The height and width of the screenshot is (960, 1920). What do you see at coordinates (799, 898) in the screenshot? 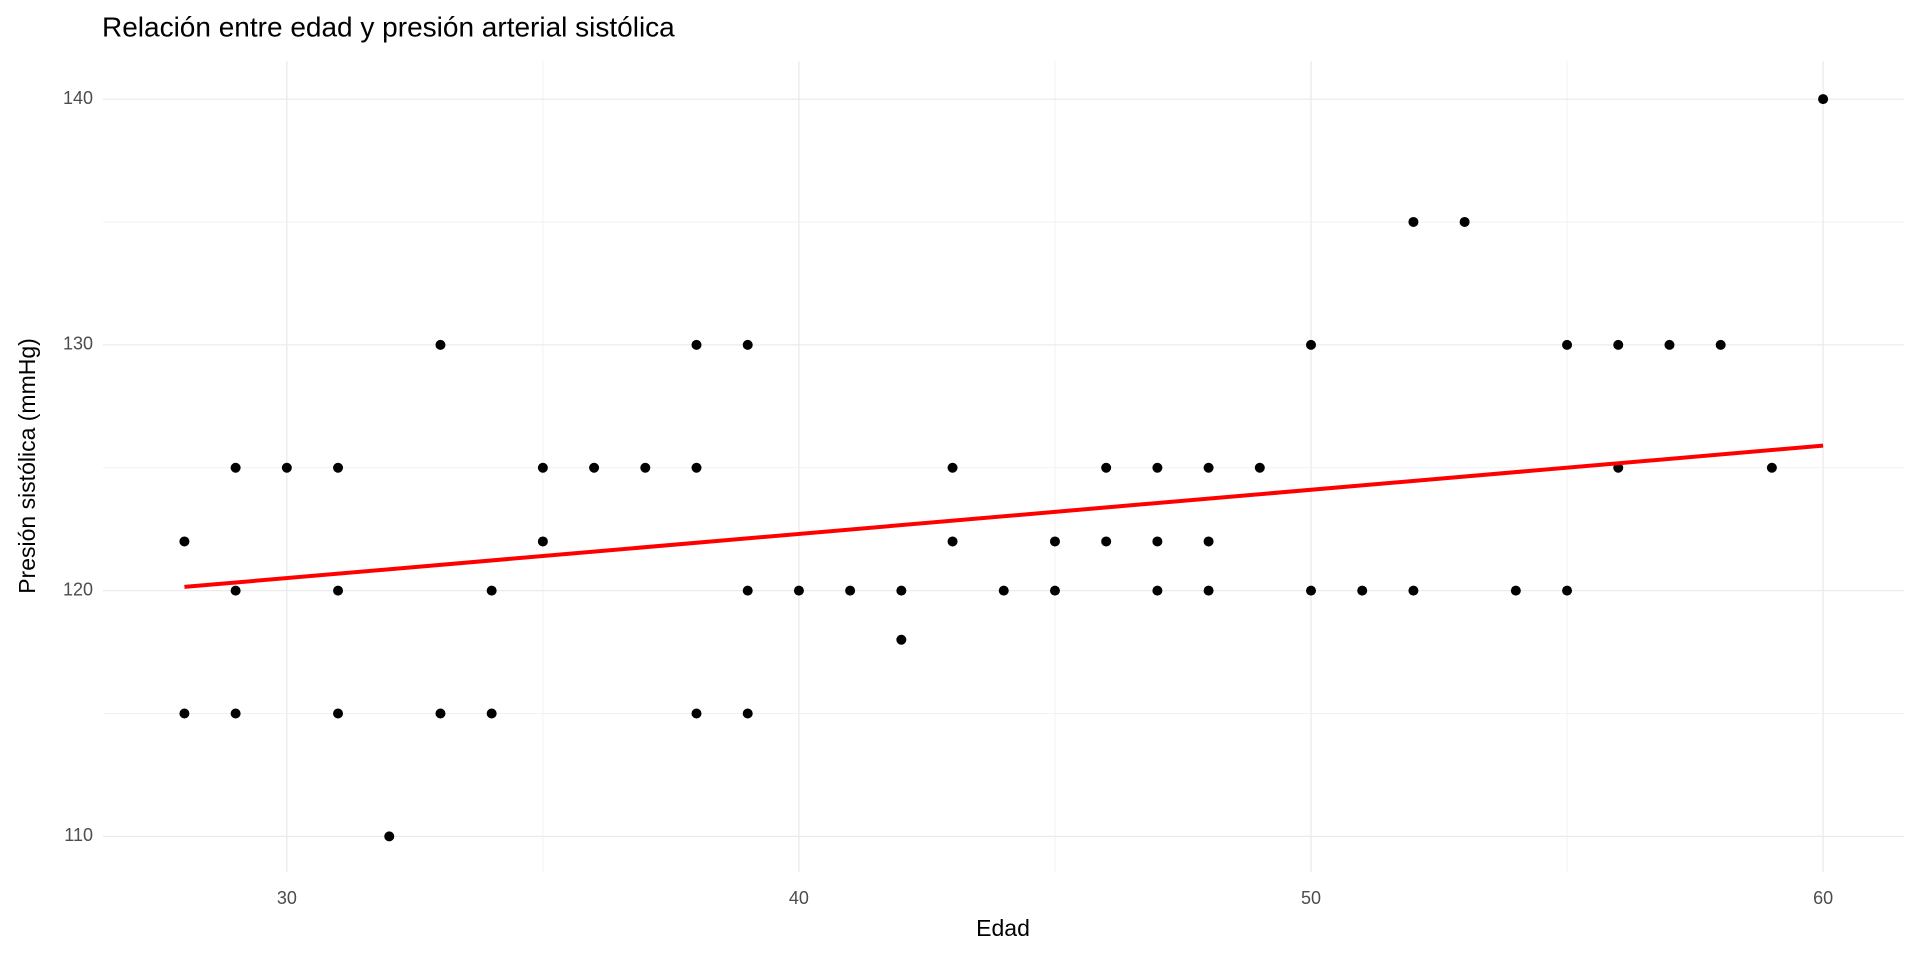
I see `x-tick-label: 40` at bounding box center [799, 898].